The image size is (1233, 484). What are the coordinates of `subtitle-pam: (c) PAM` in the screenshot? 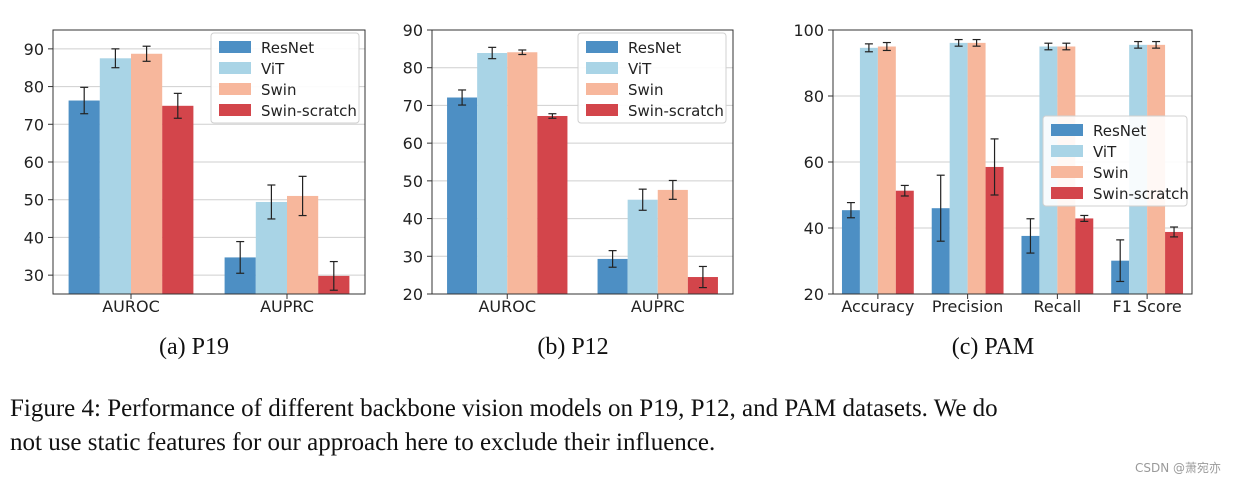 It's located at (993, 347).